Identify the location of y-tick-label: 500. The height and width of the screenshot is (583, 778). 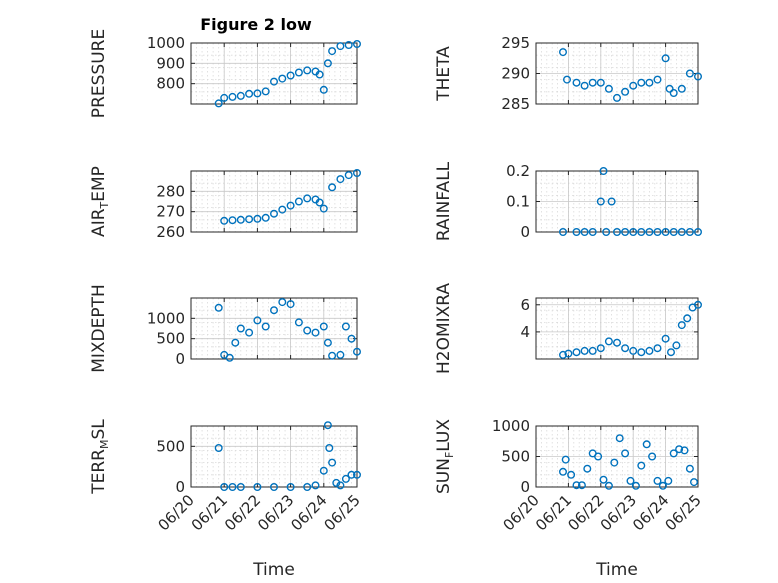
(170, 446).